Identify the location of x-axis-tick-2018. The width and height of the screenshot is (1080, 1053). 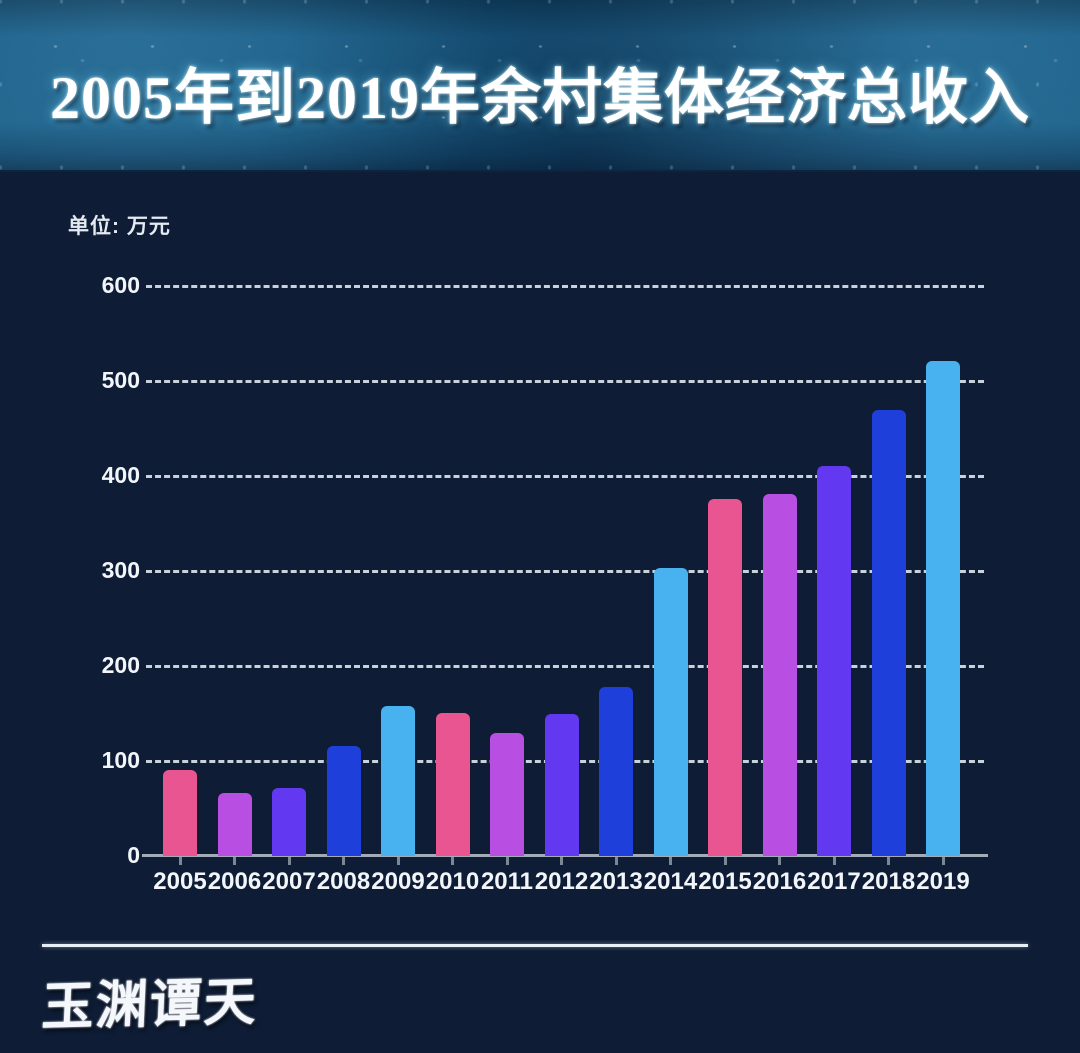
(888, 861).